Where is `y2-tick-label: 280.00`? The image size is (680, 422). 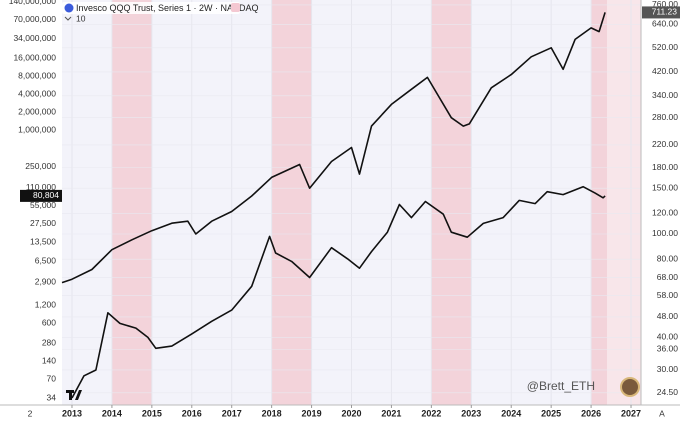 y2-tick-label: 280.00 is located at coordinates (665, 117).